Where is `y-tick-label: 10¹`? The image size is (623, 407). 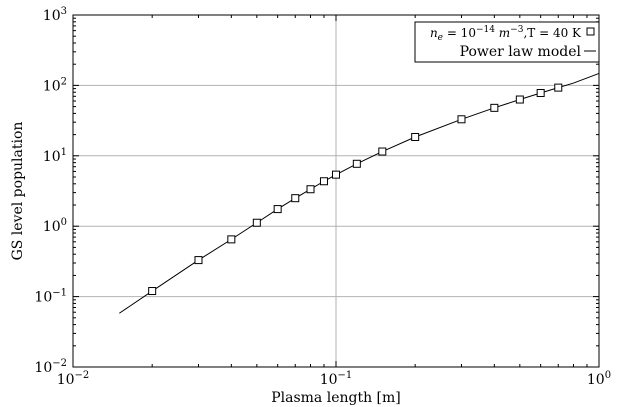
y-tick-label: 10¹ is located at coordinates (55, 156).